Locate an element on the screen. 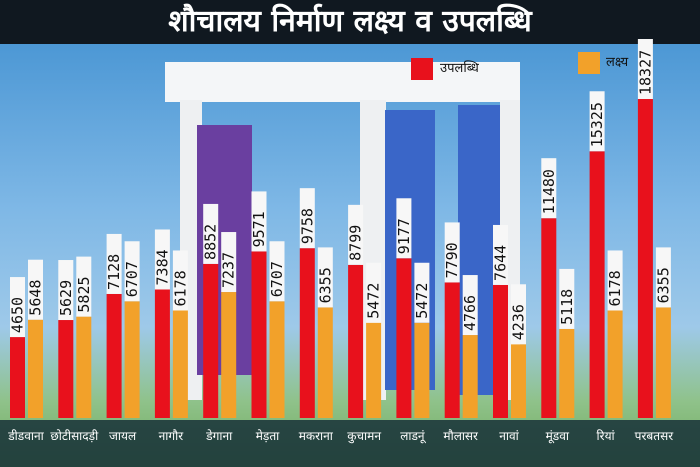  category-label-5: डेगाना is located at coordinates (219, 436).